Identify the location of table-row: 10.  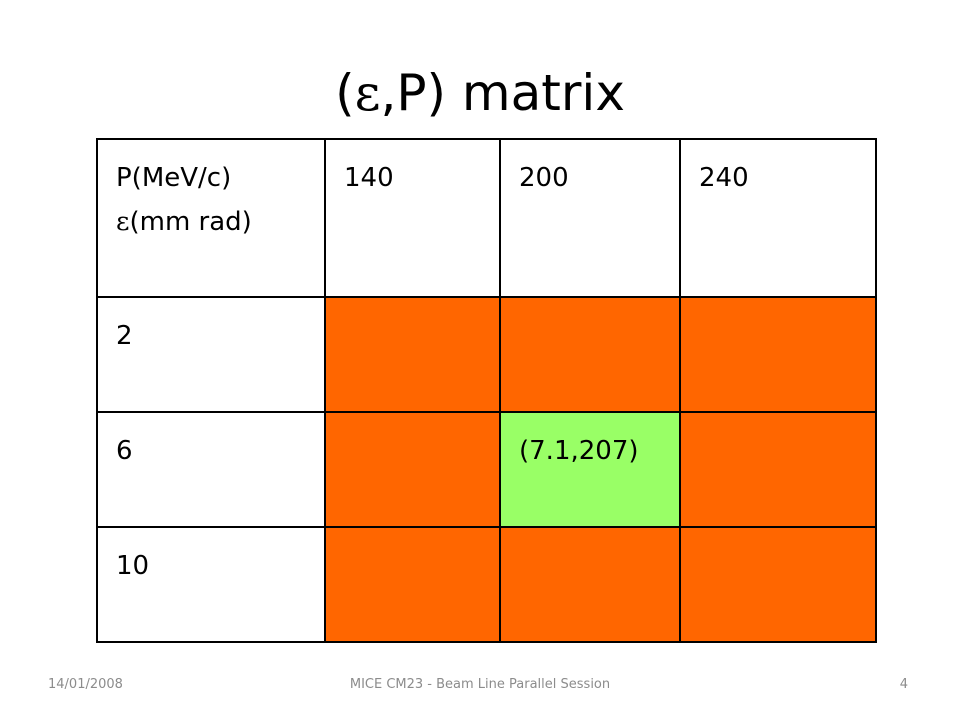
(486, 584).